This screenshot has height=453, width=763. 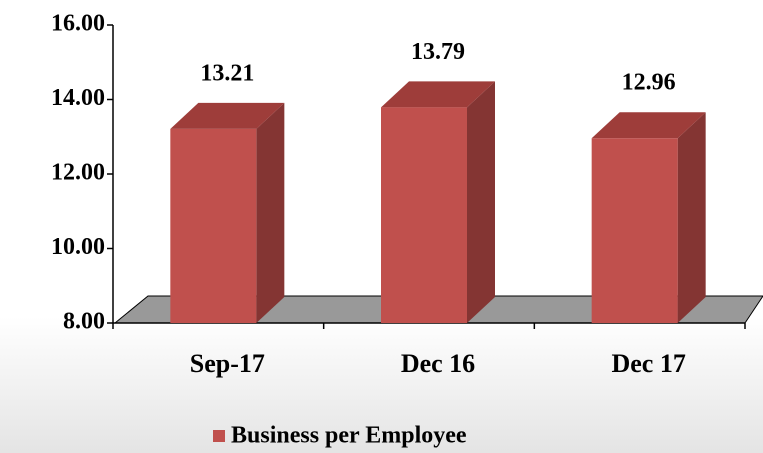 What do you see at coordinates (219, 436) in the screenshot?
I see `legend-swatch` at bounding box center [219, 436].